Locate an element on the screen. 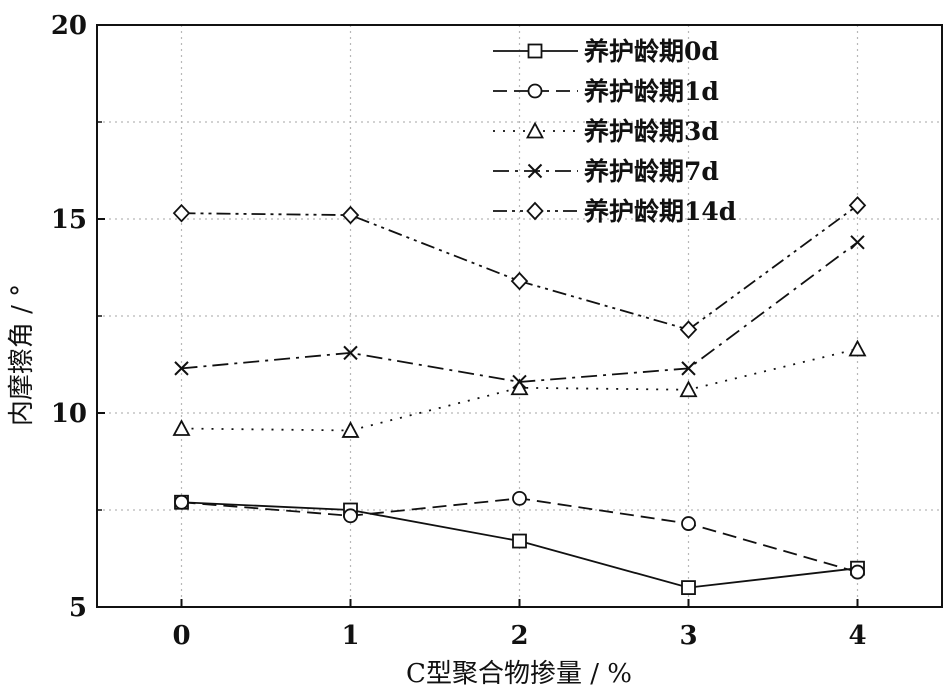 Image resolution: width=947 pixels, height=696 pixels. y-tick-label: 15 is located at coordinates (69, 220).